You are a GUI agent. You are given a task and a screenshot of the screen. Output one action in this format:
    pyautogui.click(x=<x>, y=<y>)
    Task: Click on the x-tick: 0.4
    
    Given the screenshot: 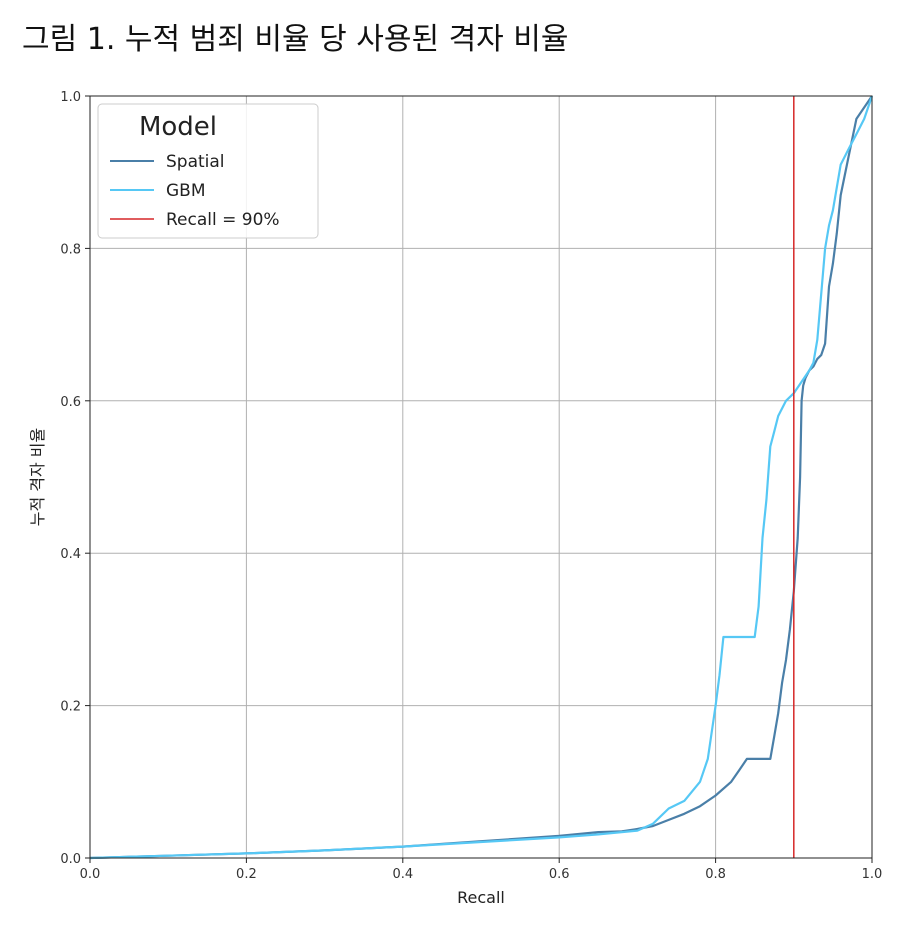 What is the action you would take?
    pyautogui.click(x=402, y=870)
    